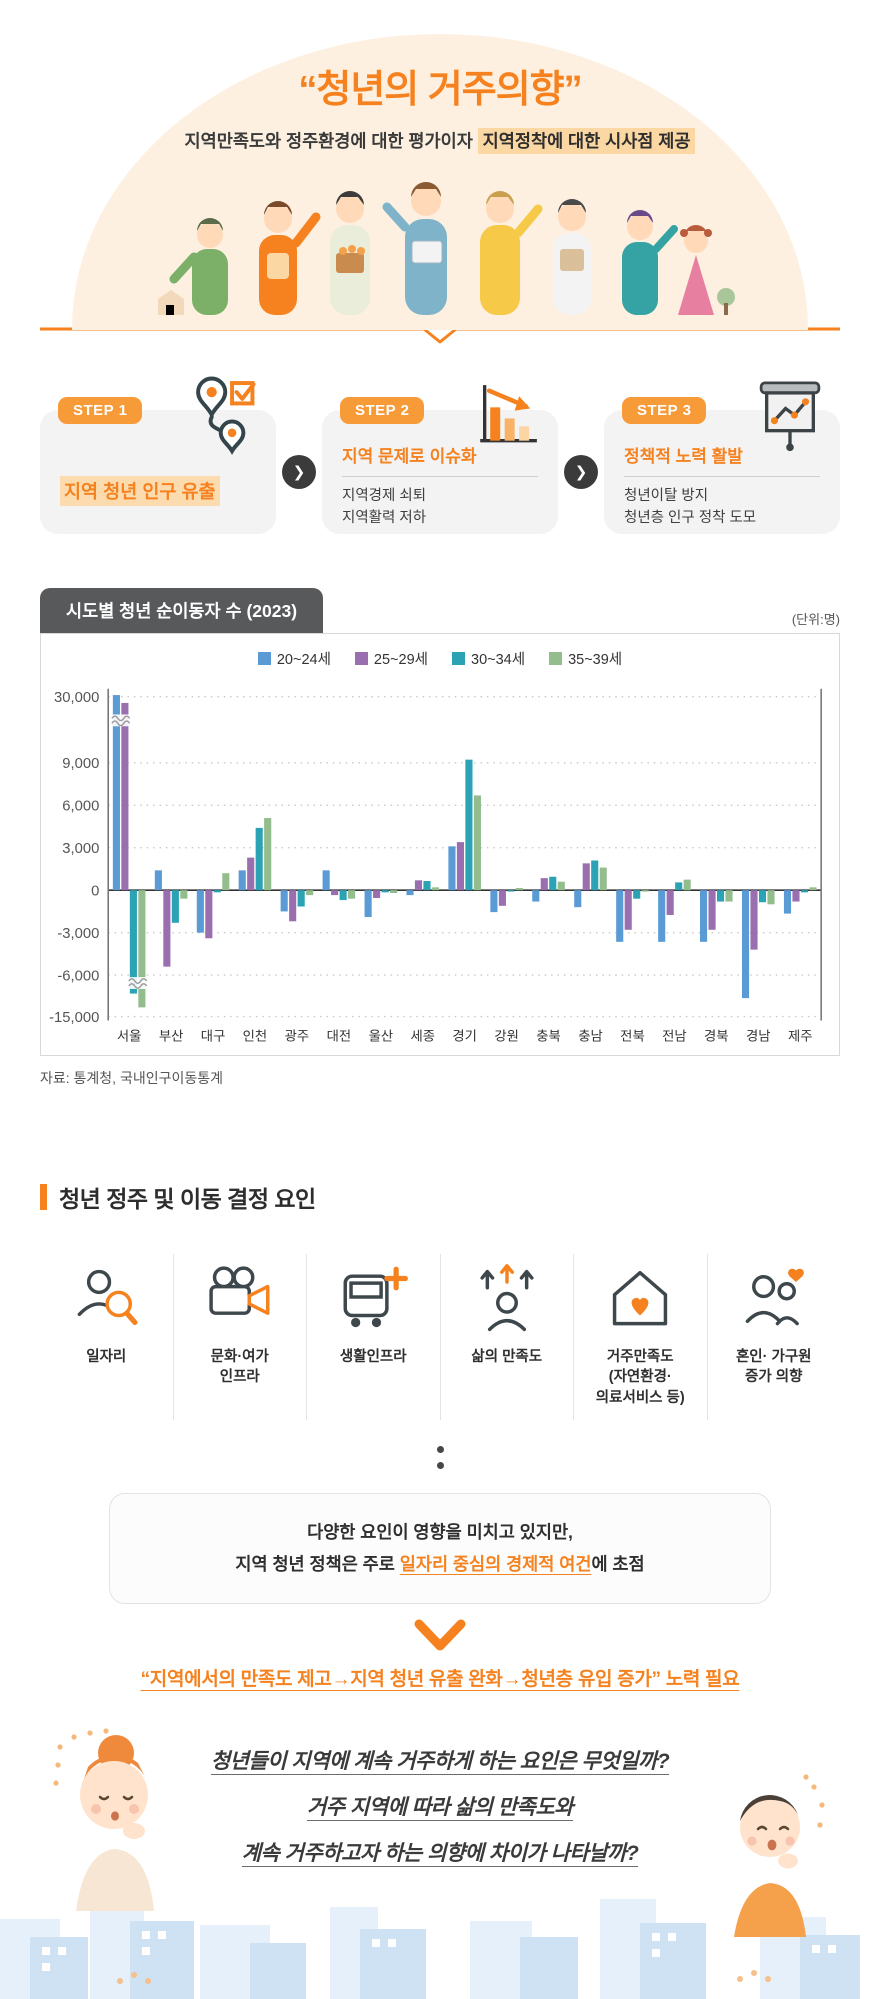 Image resolution: width=880 pixels, height=1999 pixels. What do you see at coordinates (716, 1035) in the screenshot?
I see `x-axis-label: 경북` at bounding box center [716, 1035].